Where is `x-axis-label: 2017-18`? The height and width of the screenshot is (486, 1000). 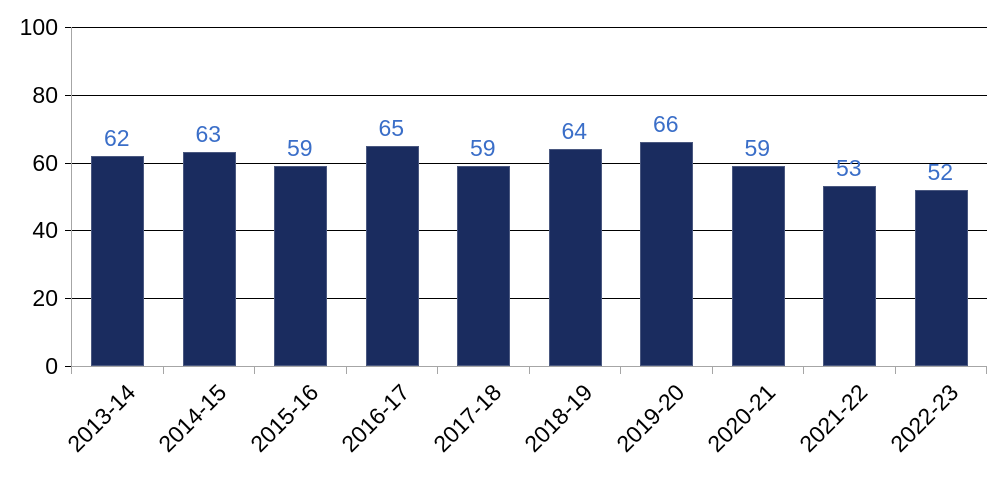 x-axis-label: 2017-18 is located at coordinates (467, 418).